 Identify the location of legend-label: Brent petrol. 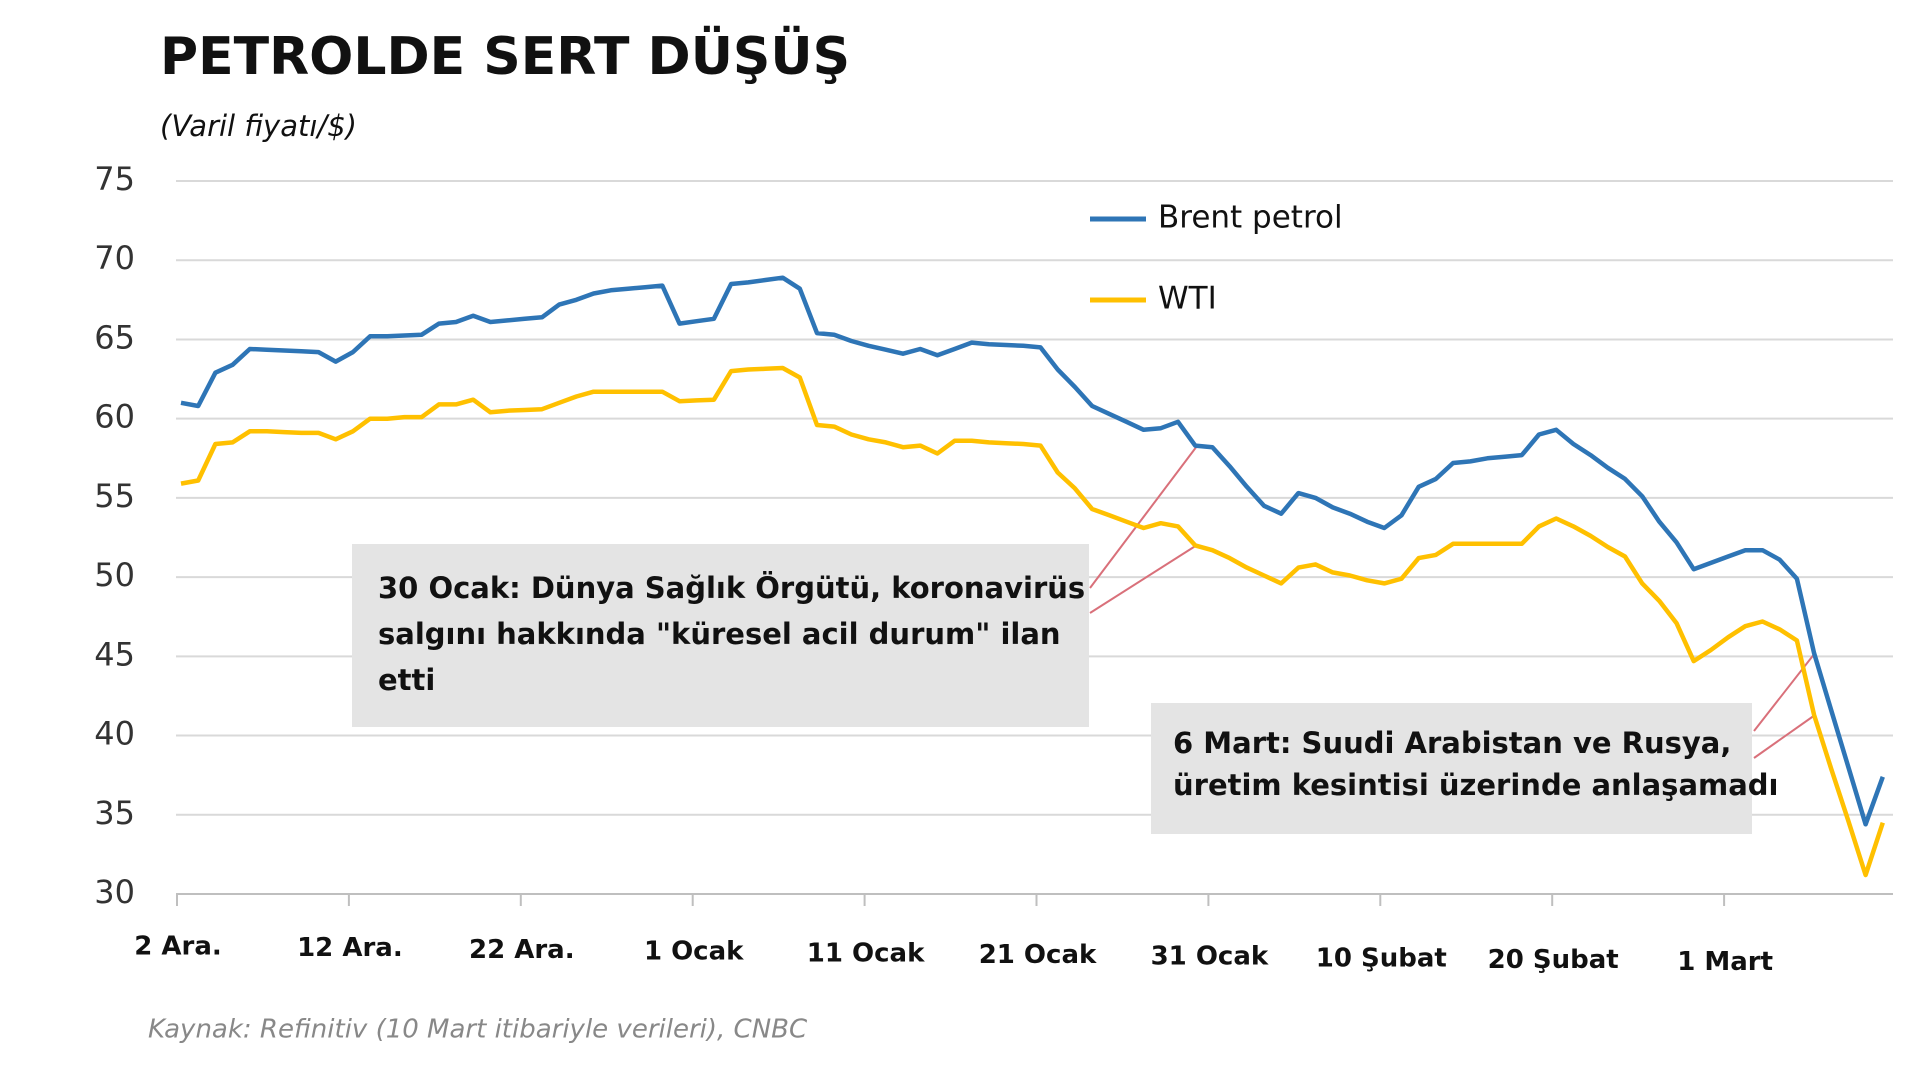
(1250, 218).